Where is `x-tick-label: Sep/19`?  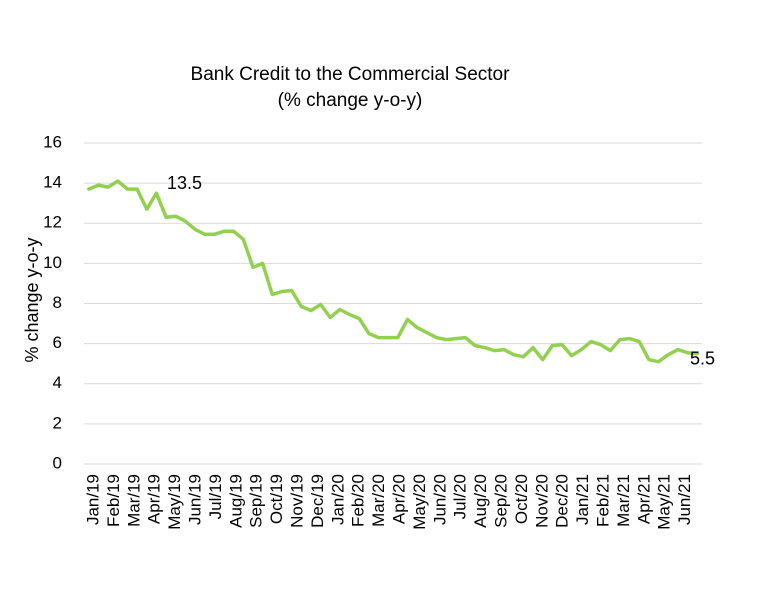
x-tick-label: Sep/19 is located at coordinates (256, 501).